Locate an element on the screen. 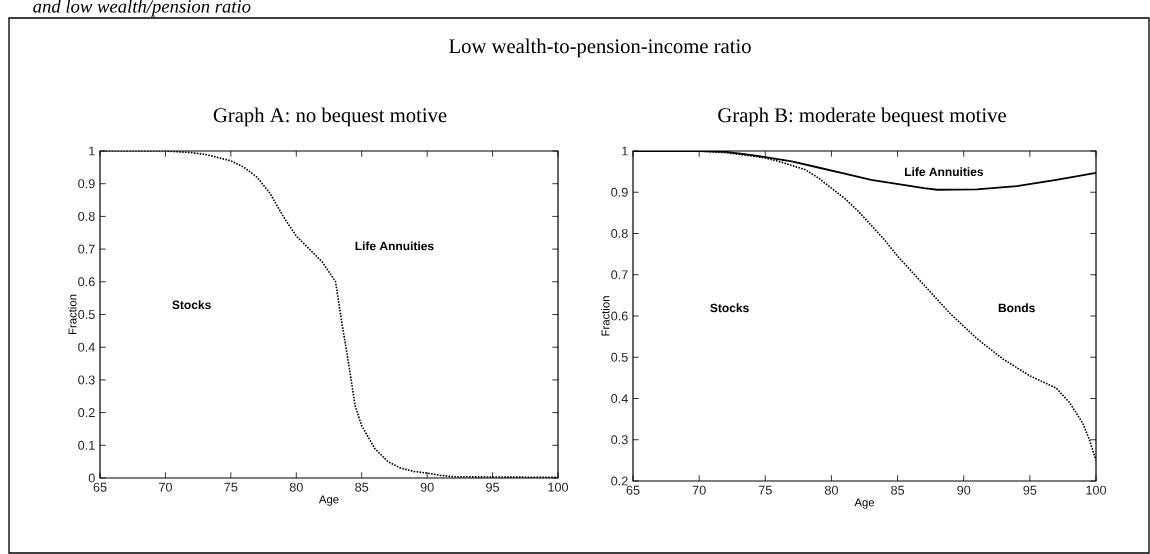 Image resolution: width=1150 pixels, height=554 pixels. chart-title: Graph B: moderate bequest motive is located at coordinates (862, 117).